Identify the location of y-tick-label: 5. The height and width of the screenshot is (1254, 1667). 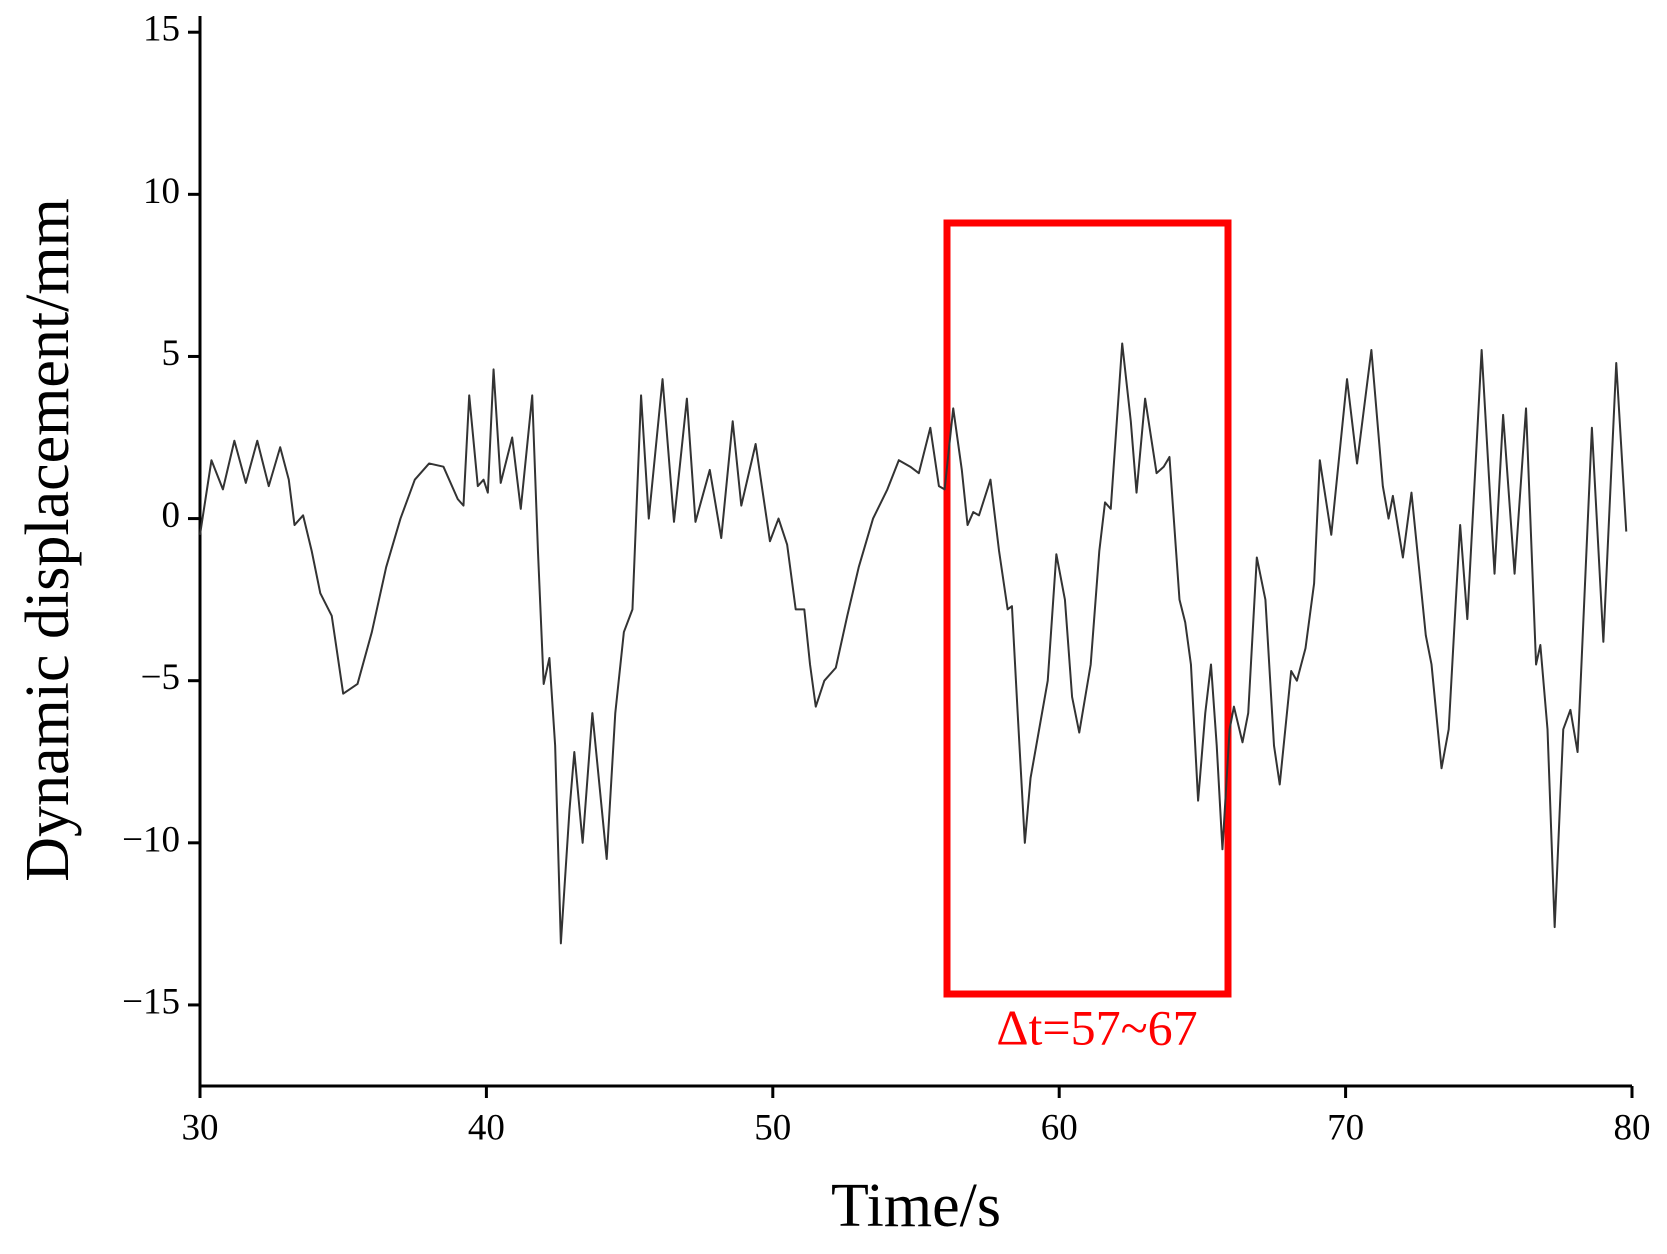
(171, 353).